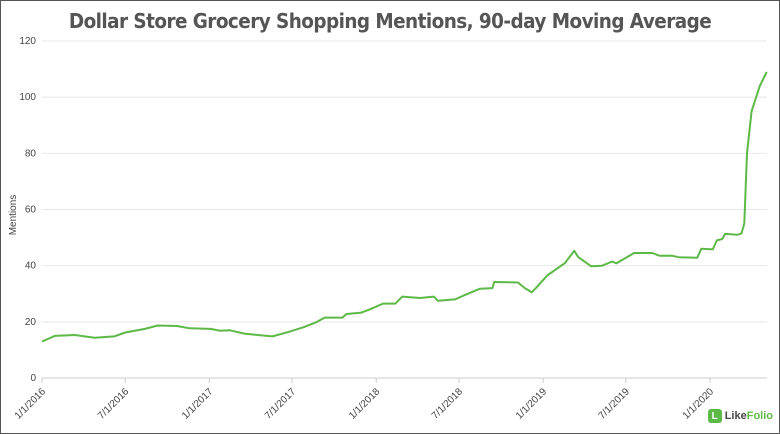 The image size is (780, 434). I want to click on logo-icon: L, so click(714, 416).